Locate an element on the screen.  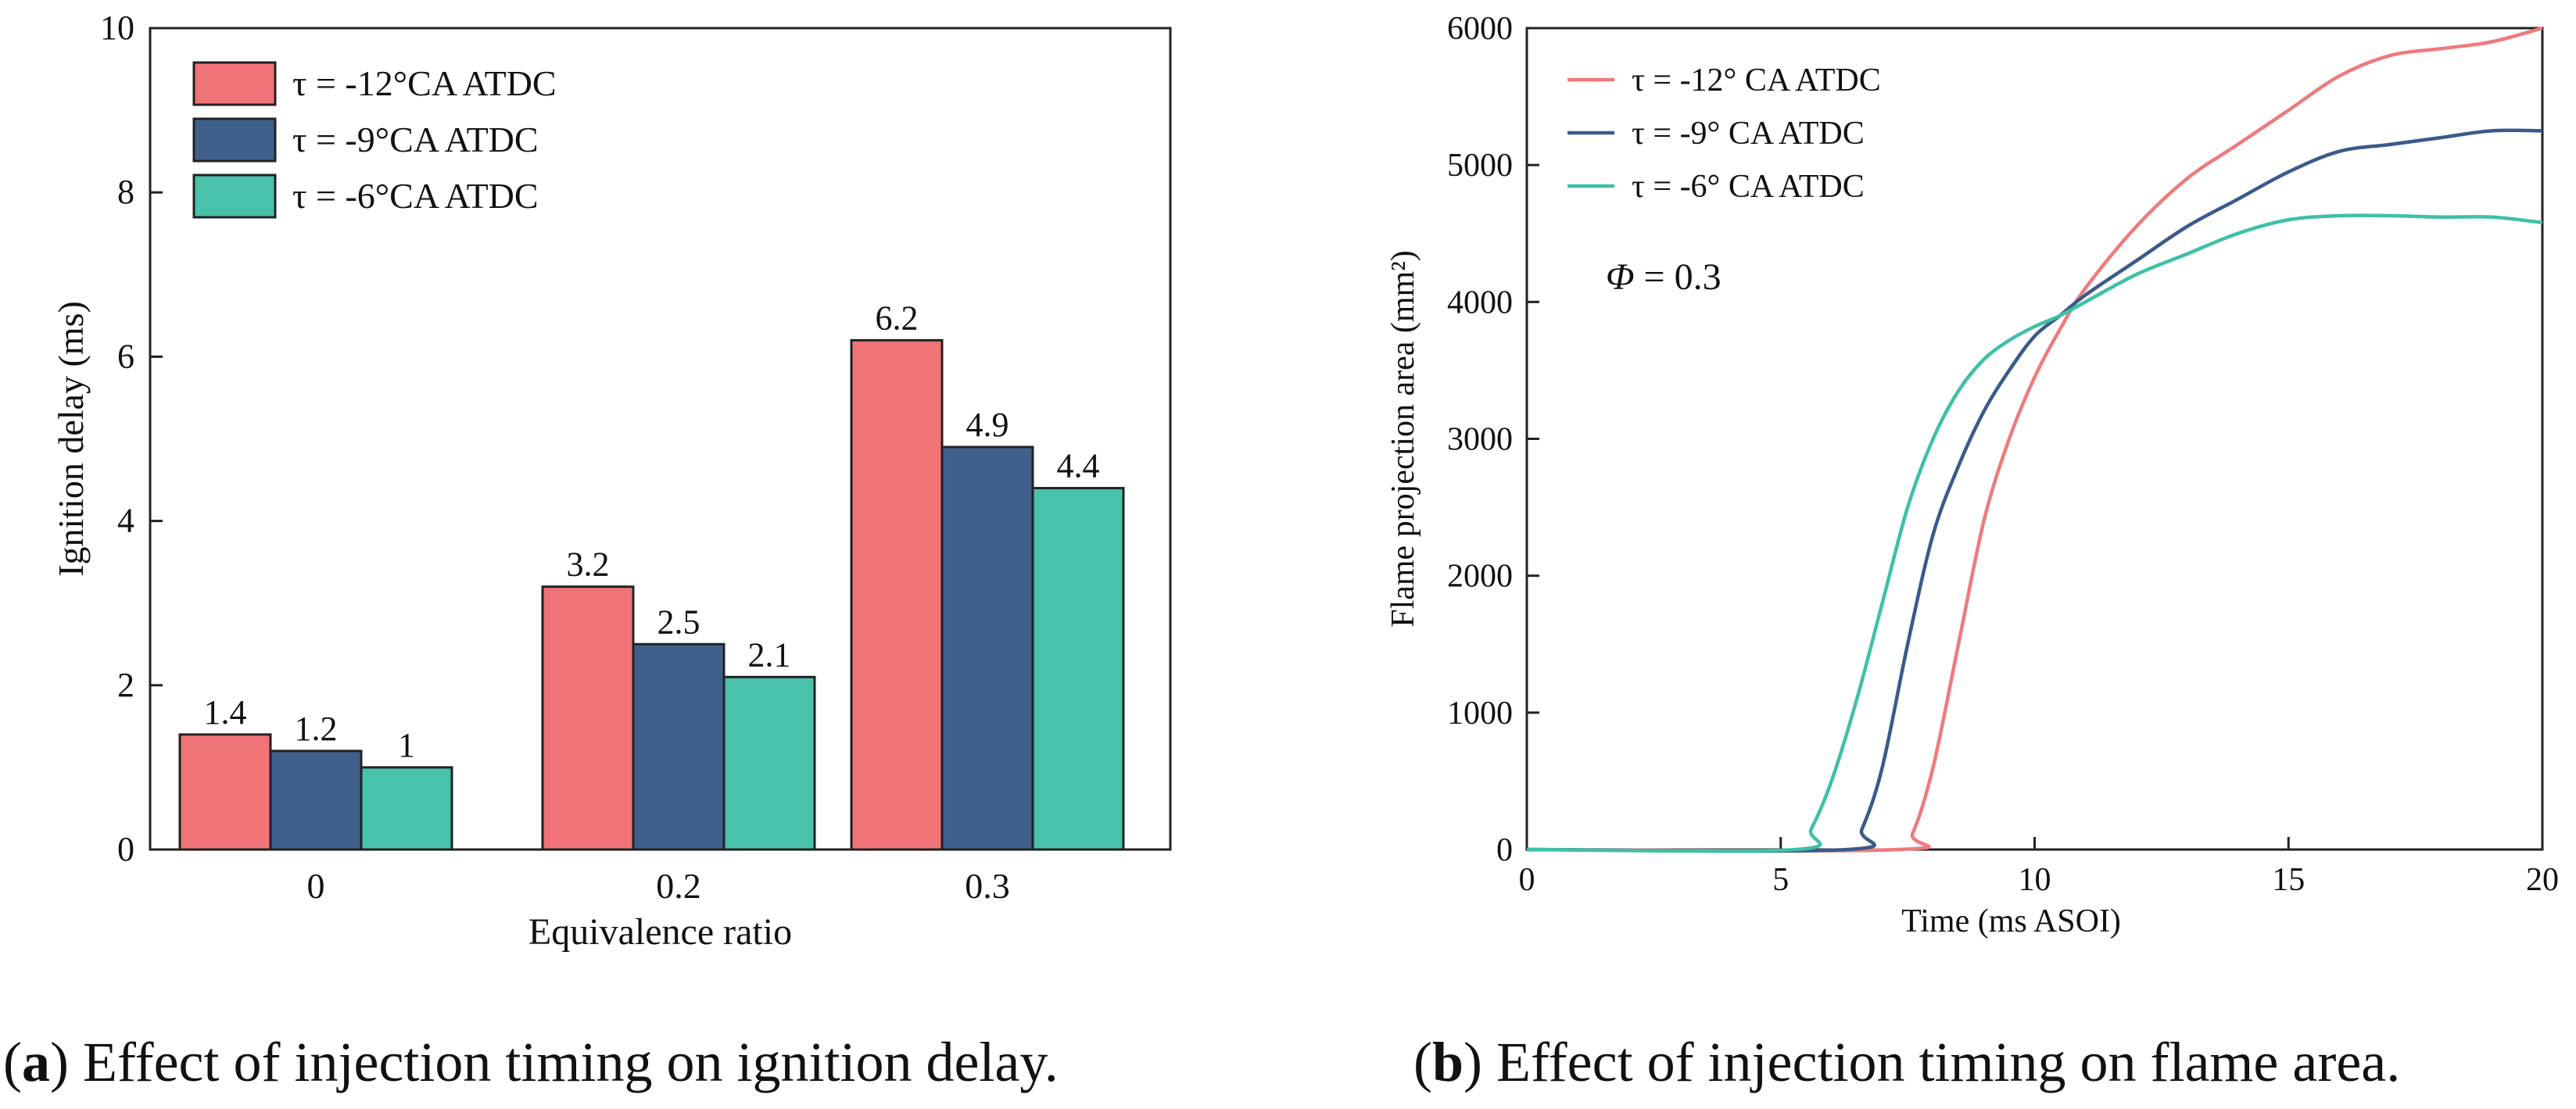
annotation-text: = 0.3 is located at coordinates (1678, 277).